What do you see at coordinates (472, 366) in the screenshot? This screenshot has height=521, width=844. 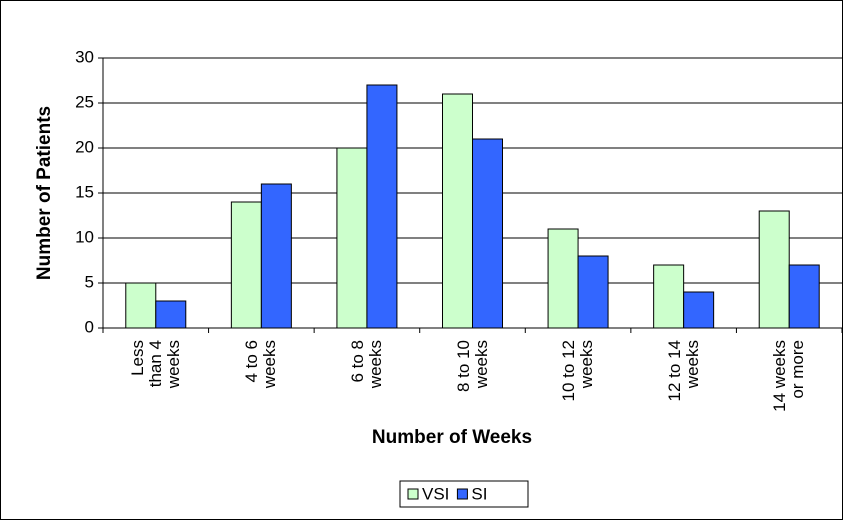 I see `x-tick-label: 8 to 10 weeks` at bounding box center [472, 366].